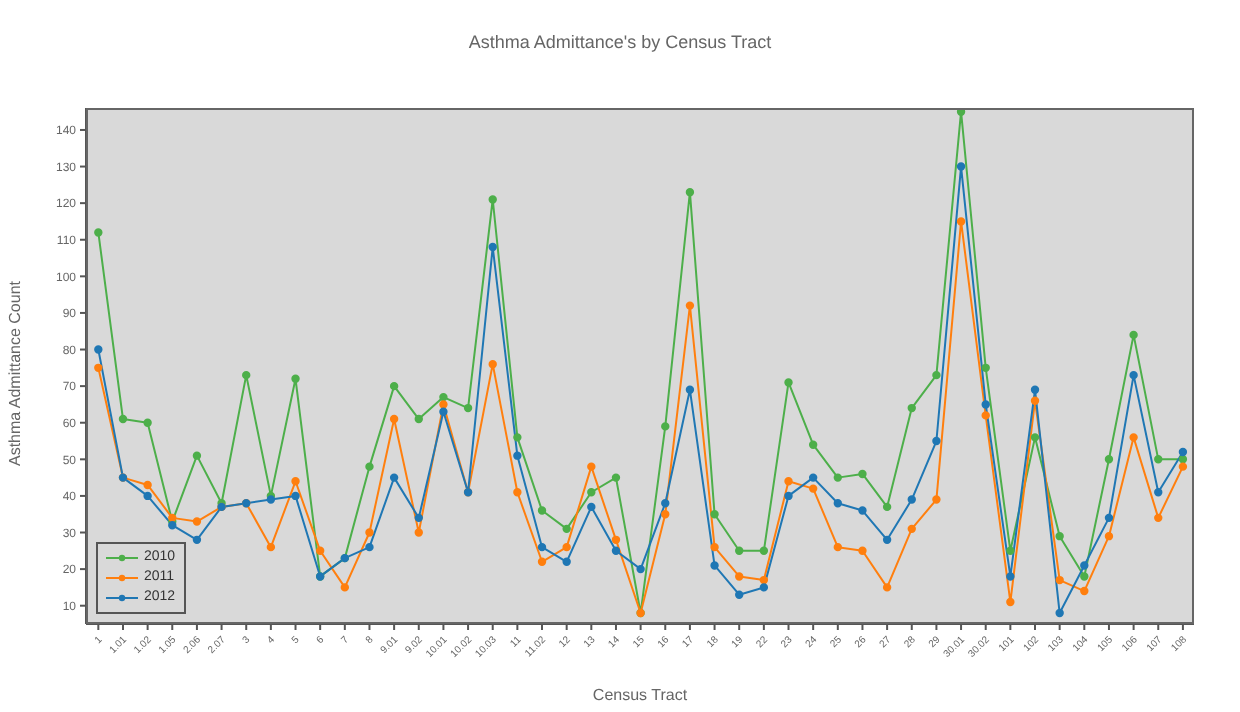  Describe the element at coordinates (620, 42) in the screenshot. I see `chart-title: Asthma Admittance's by Census Tract` at that location.